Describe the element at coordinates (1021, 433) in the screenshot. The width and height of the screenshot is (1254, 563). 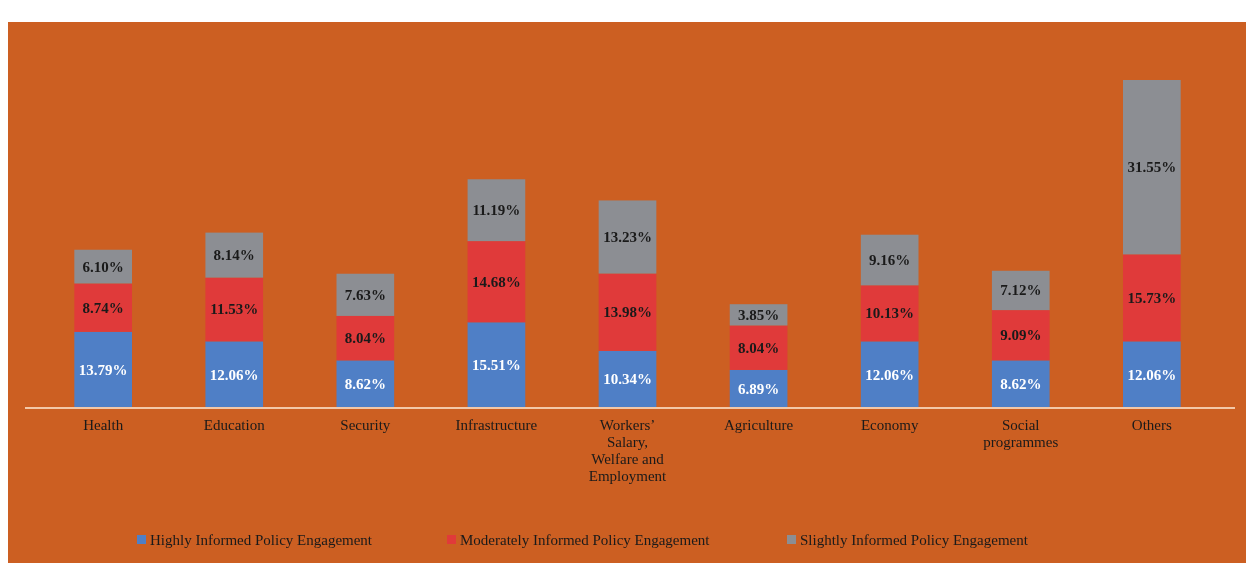
I see `x-tick-label: Social programmes` at that location.